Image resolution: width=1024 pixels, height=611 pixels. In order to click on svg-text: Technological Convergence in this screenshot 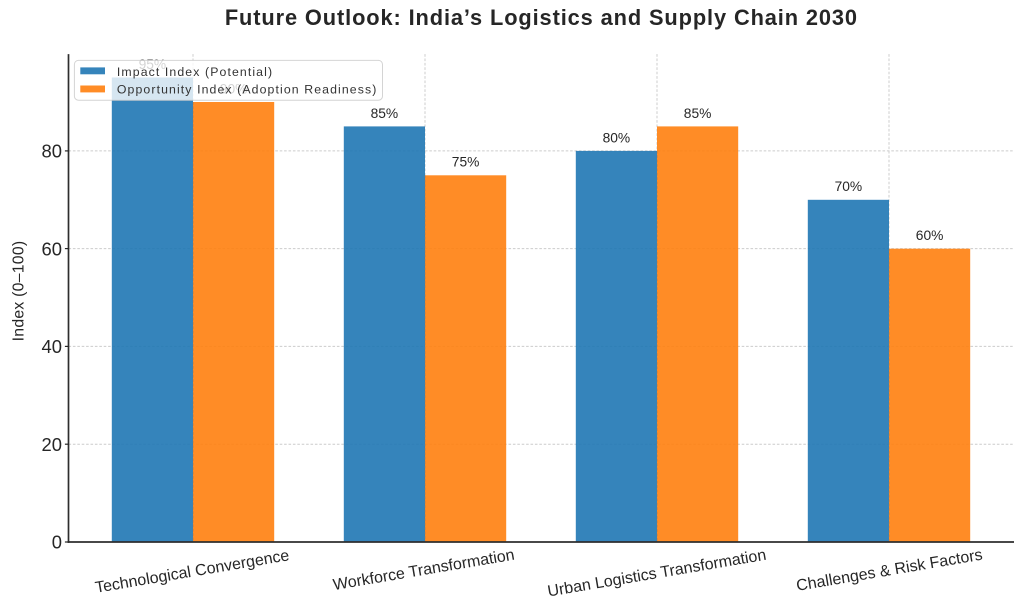, I will do `click(192, 572)`.